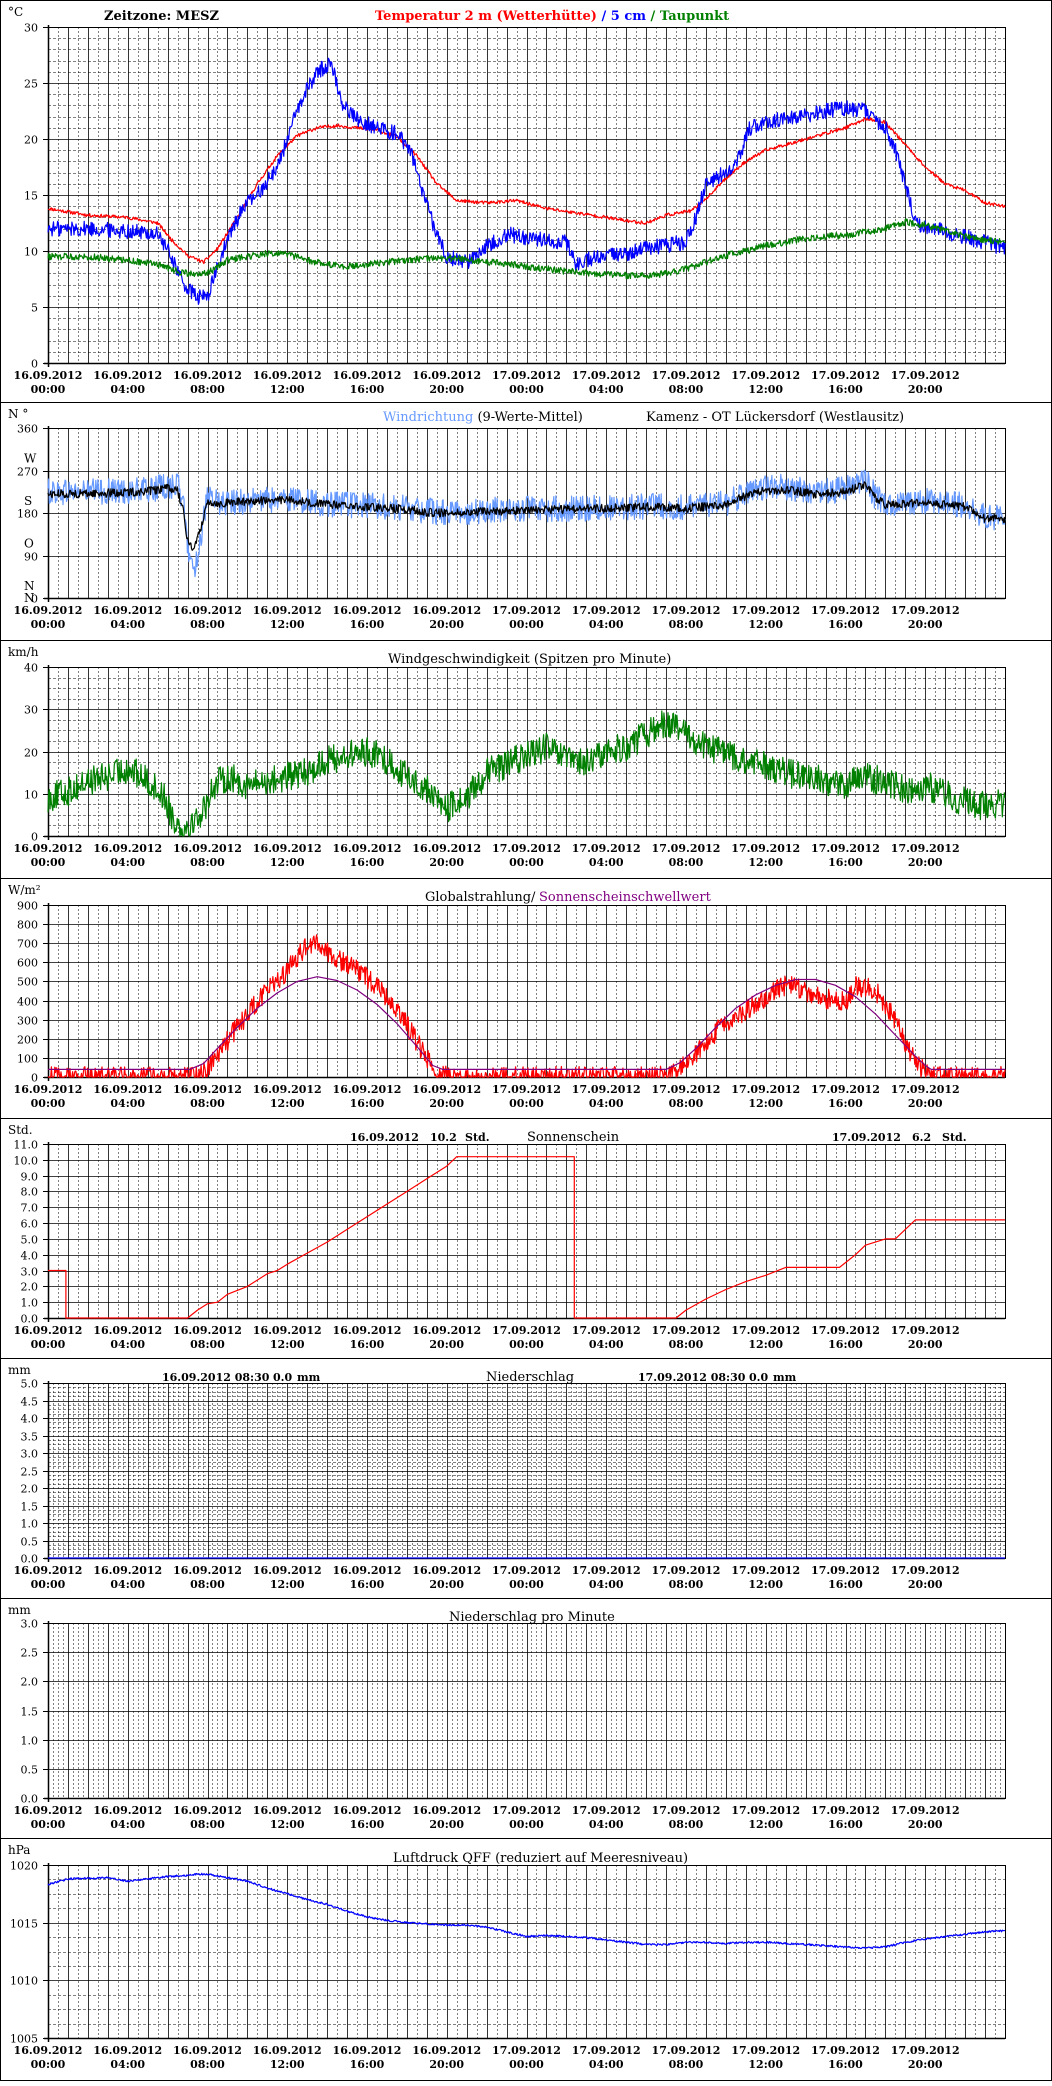  Describe the element at coordinates (30, 1624) in the screenshot. I see `y-tick-label: 3.0` at that location.